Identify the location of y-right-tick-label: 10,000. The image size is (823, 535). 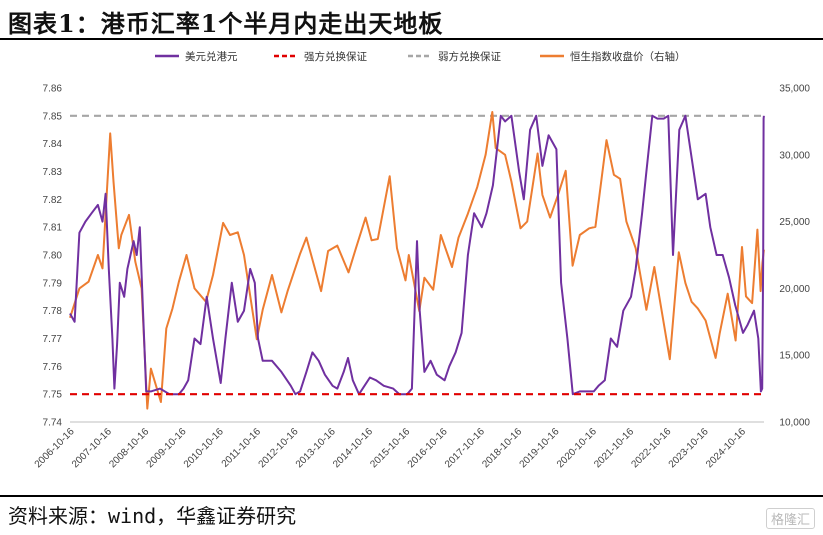
(794, 423).